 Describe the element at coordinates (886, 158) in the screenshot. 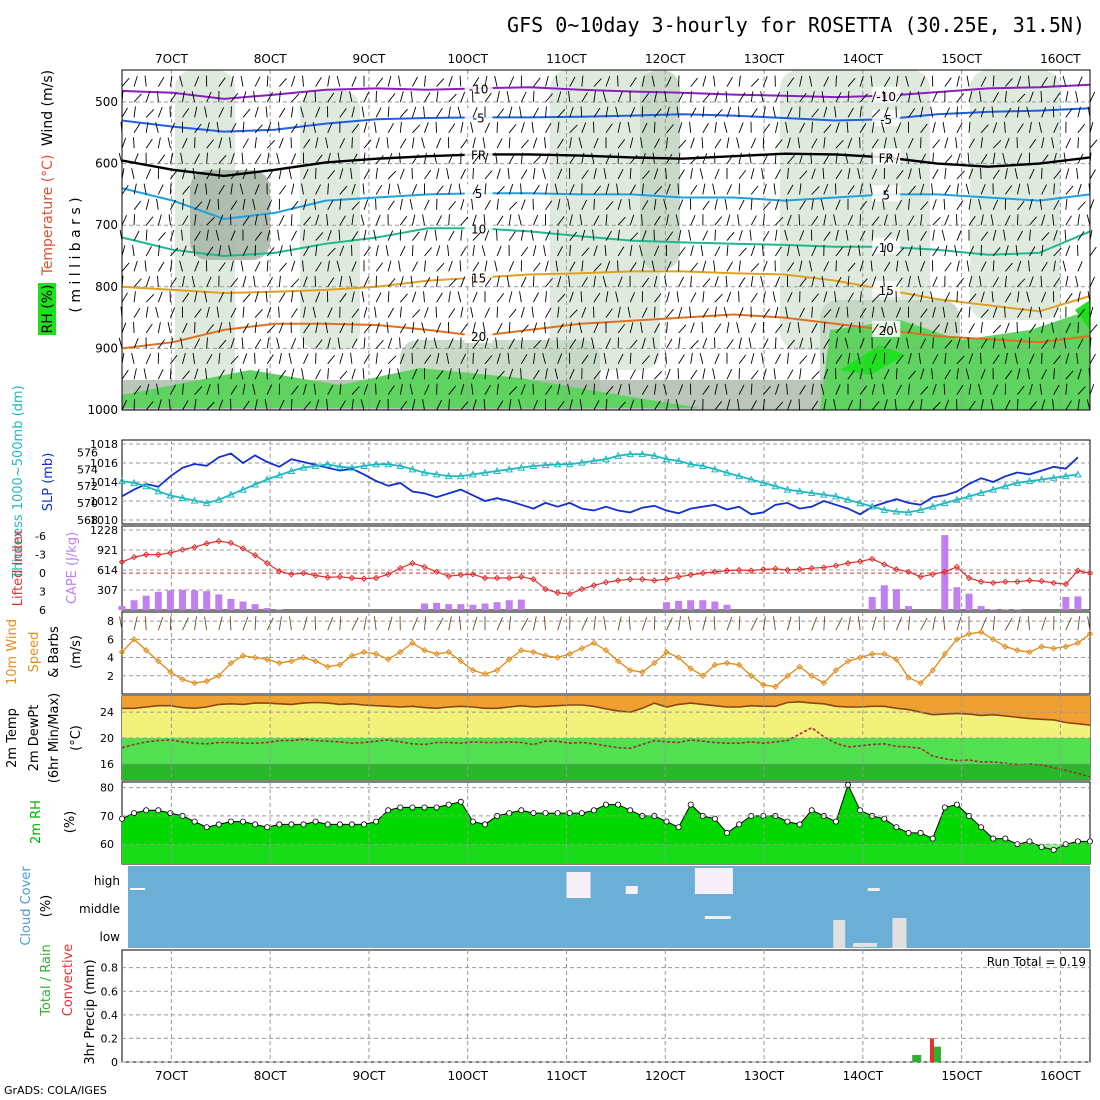

I see `contour-label: FR` at that location.